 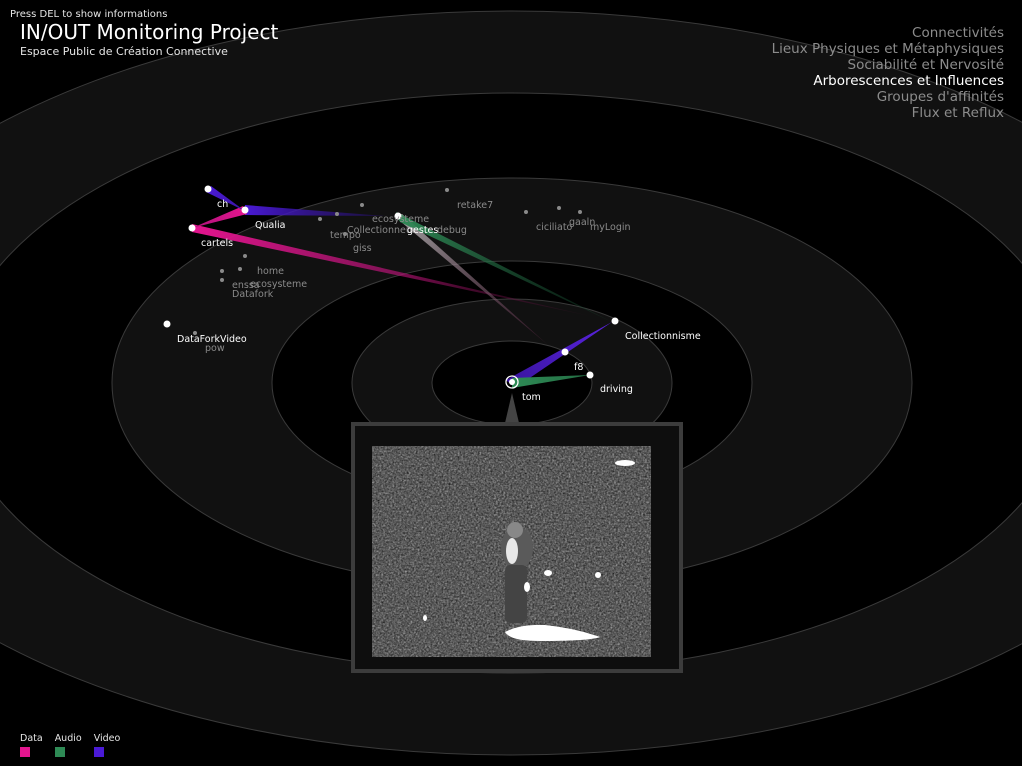 I want to click on label-pow: pow, so click(x=215, y=348).